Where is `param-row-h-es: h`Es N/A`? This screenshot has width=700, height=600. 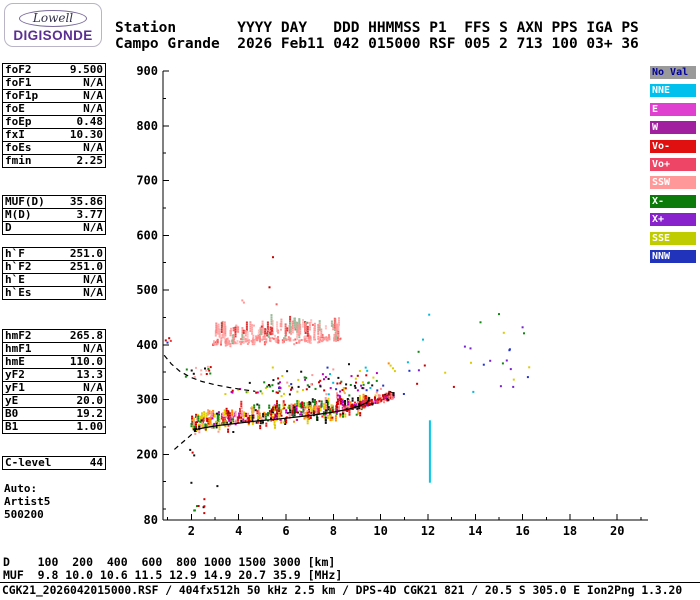
param-row-h-es: h`Es N/A is located at coordinates (54, 293).